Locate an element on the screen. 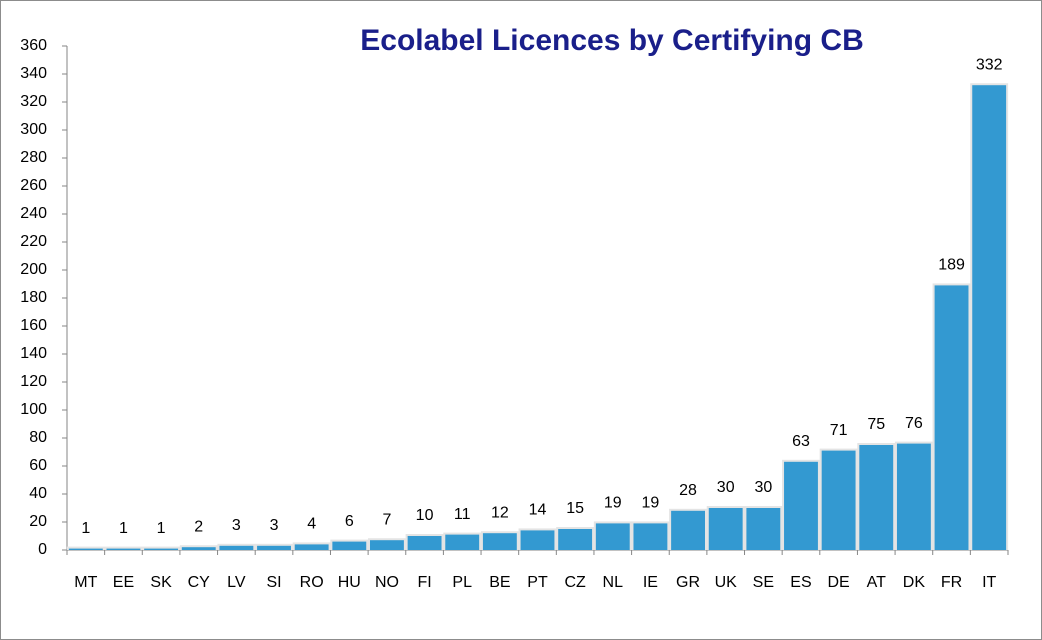  data-label: 14 is located at coordinates (538, 510).